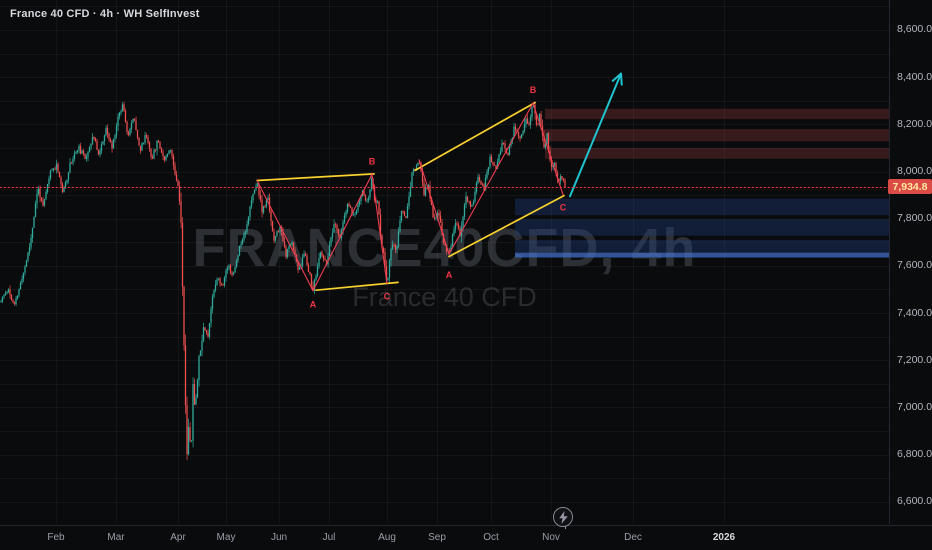 The height and width of the screenshot is (550, 932). Describe the element at coordinates (914, 123) in the screenshot. I see `price-axis-label: 8,200.0` at that location.